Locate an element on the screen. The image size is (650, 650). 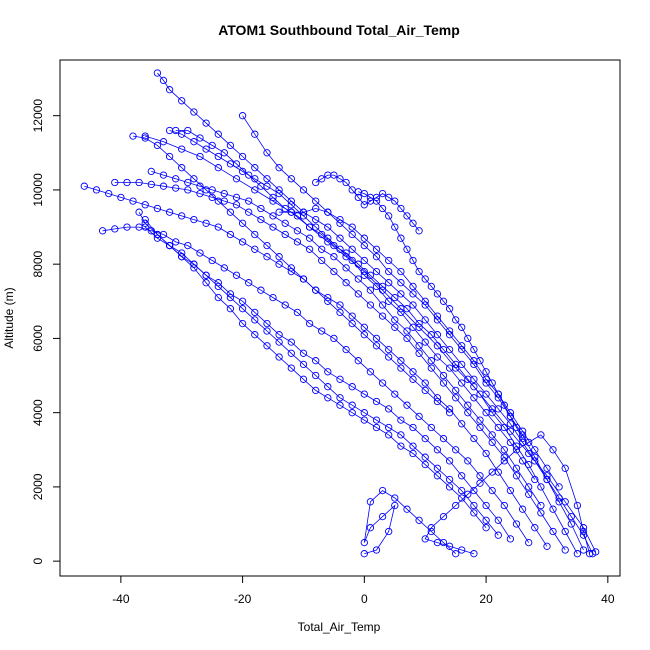
y-axis: 0 2000 4000 6000 8000 10000 12000 is located at coordinates (45, 331).